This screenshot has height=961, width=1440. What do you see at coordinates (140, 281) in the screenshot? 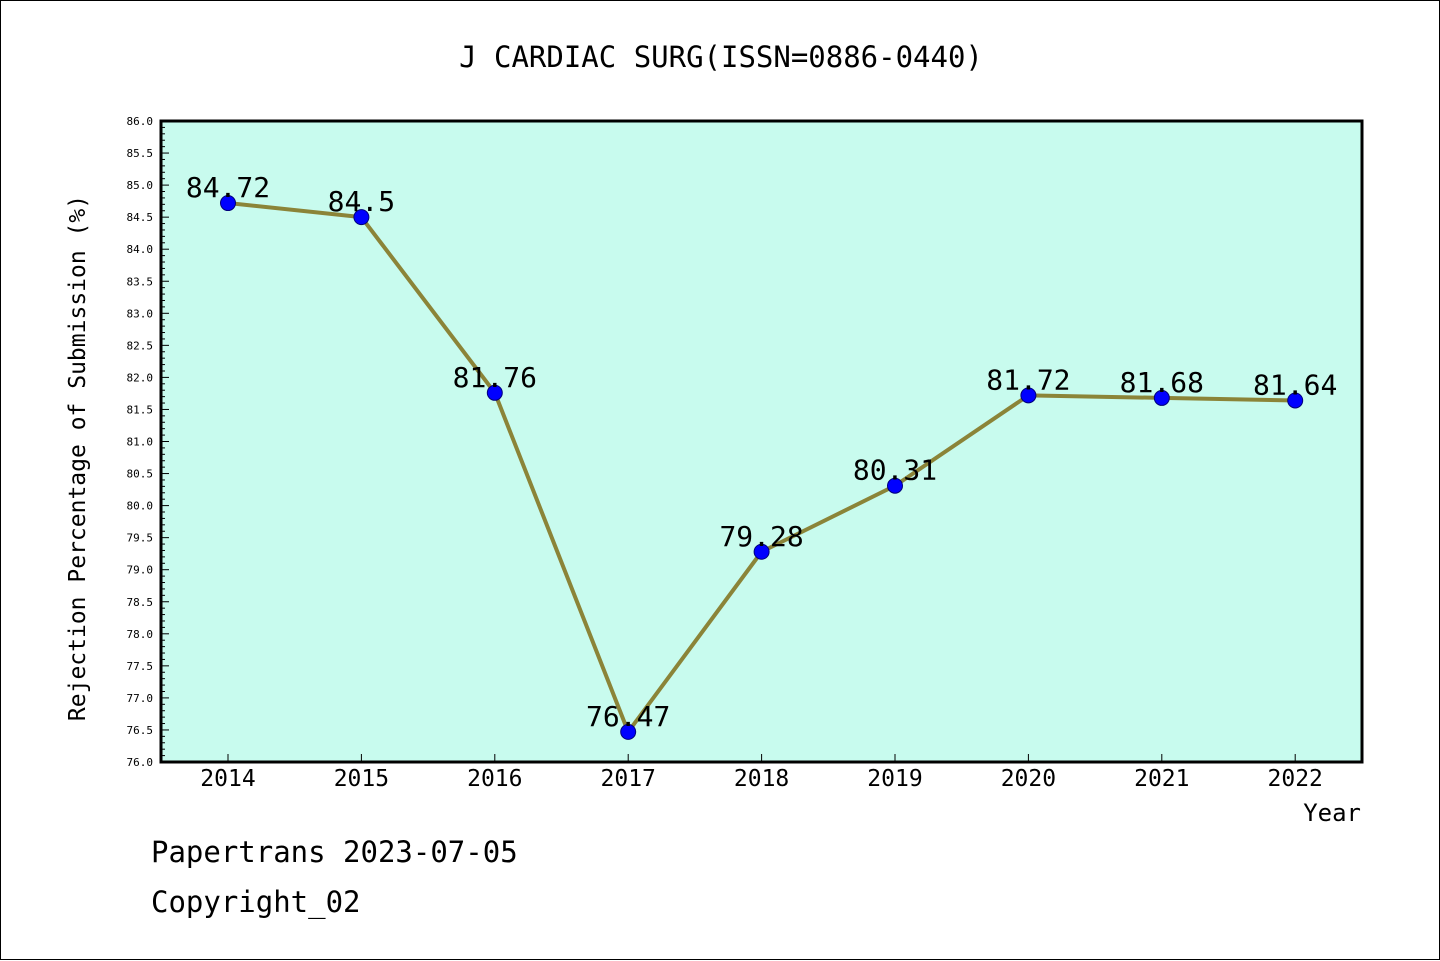
I see `y-tick-label: 83.5` at bounding box center [140, 281].